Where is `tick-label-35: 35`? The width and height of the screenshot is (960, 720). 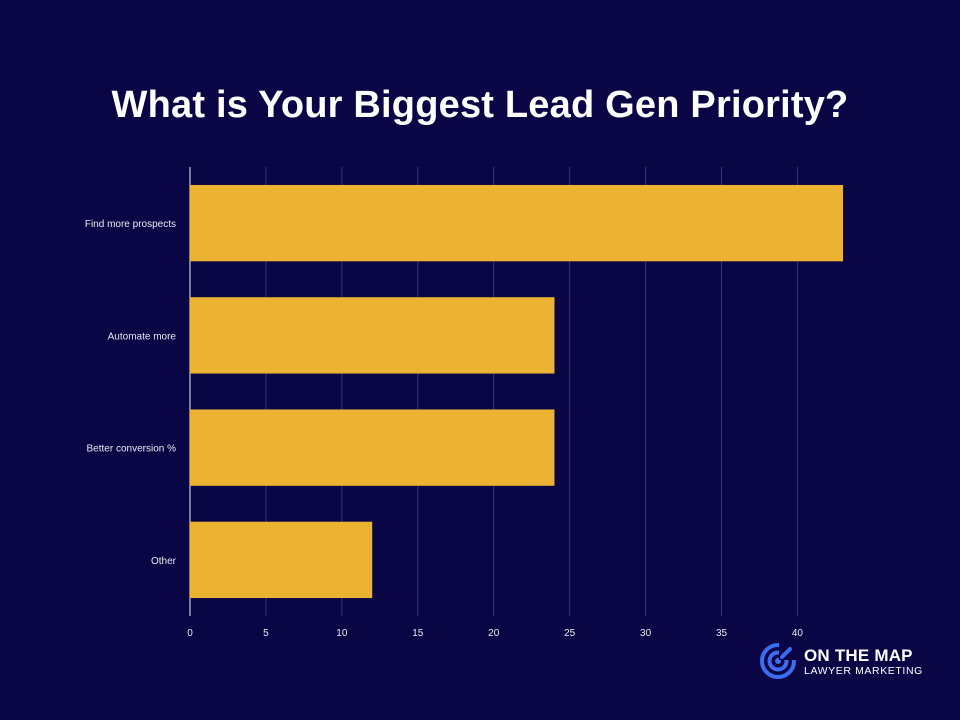 tick-label-35: 35 is located at coordinates (722, 633).